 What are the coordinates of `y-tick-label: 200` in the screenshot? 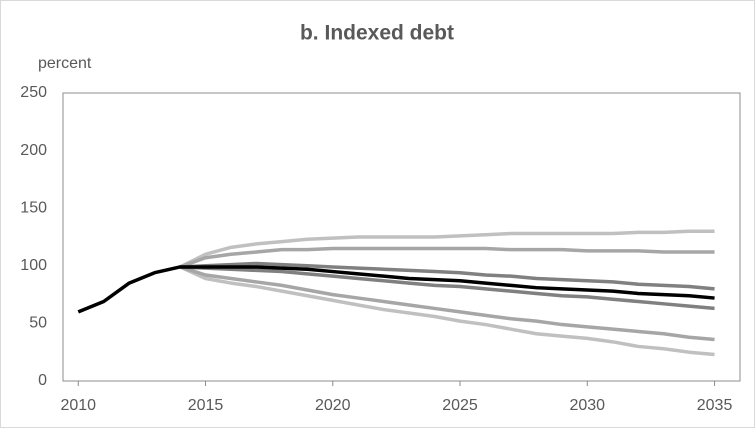 It's located at (33, 150).